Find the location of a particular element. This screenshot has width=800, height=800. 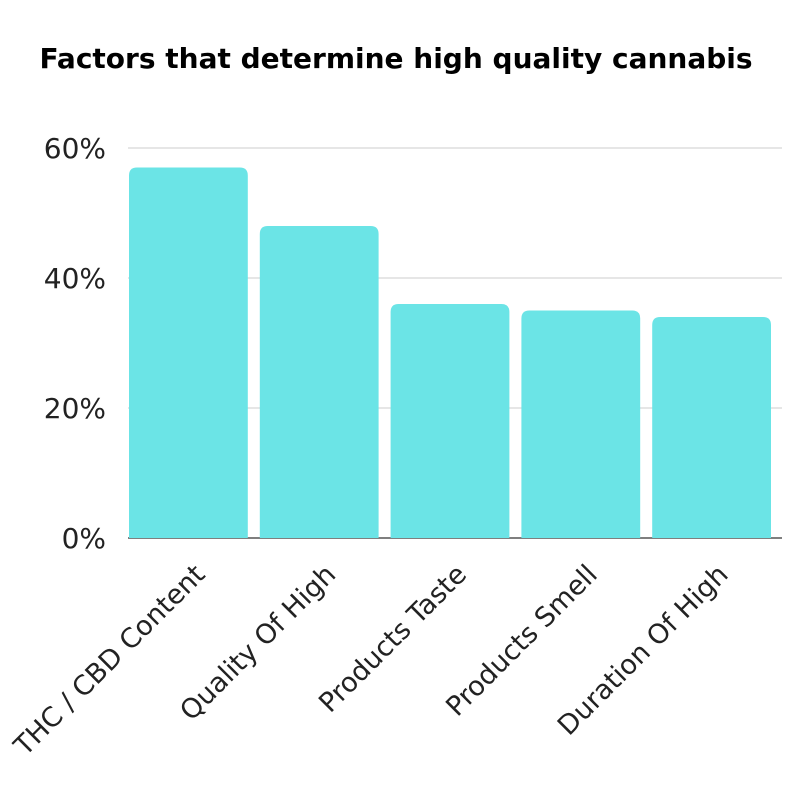

y-tick-label: 40% is located at coordinates (75, 278).